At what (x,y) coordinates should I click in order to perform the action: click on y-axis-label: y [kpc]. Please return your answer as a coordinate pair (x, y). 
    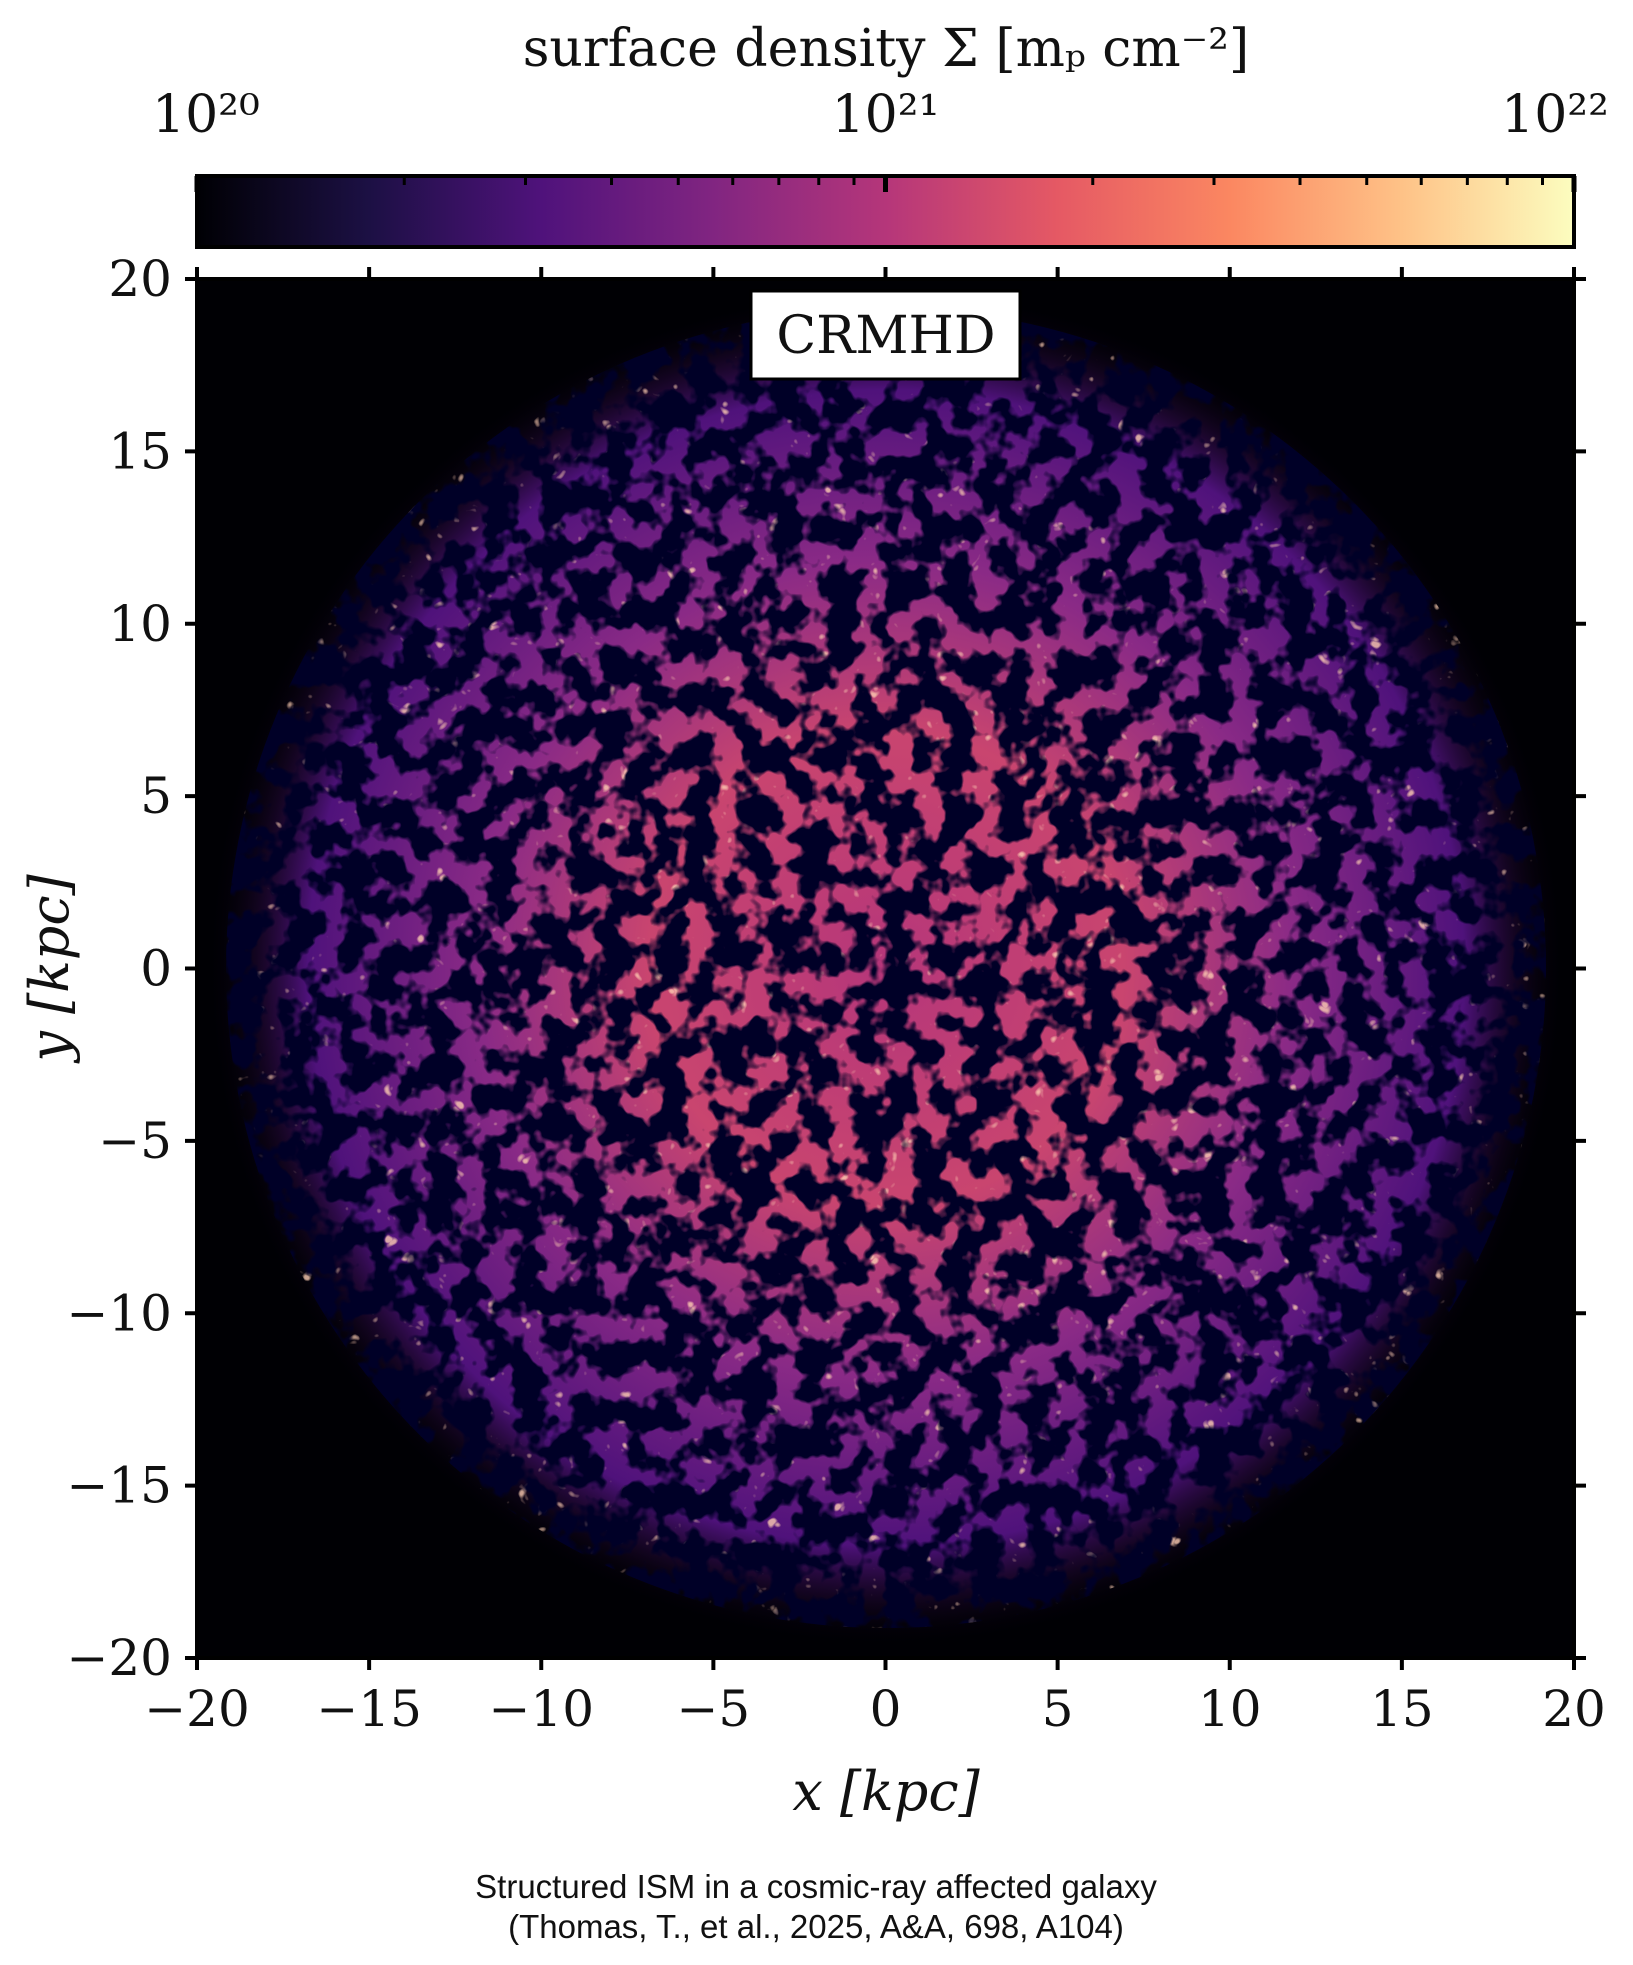
    Looking at the image, I should click on (49, 968).